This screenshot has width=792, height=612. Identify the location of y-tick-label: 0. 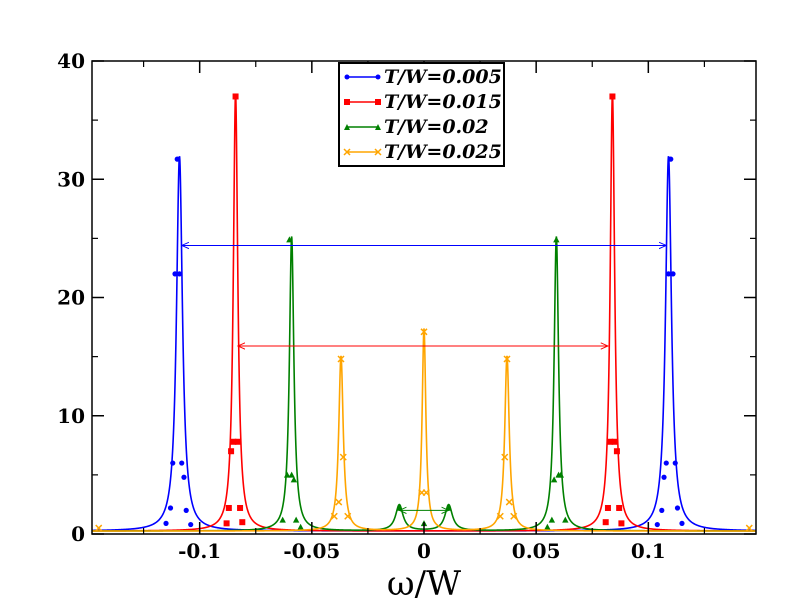
(78, 534).